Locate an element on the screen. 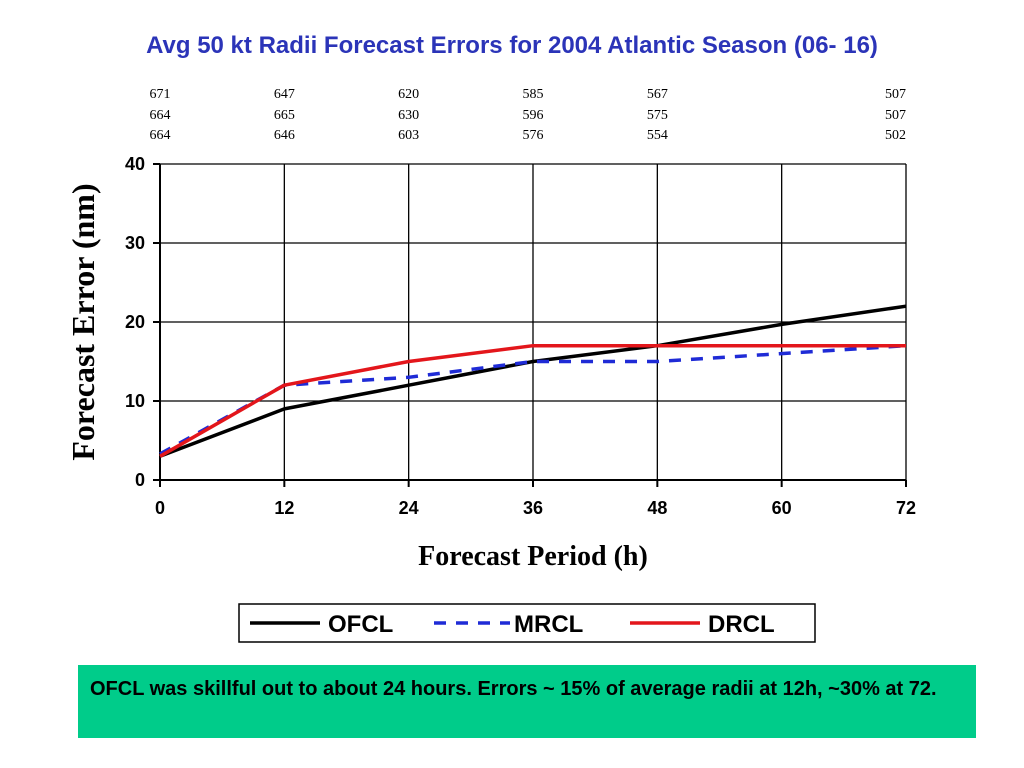 This screenshot has width=1024, height=768. series-line-ofcl is located at coordinates (533, 381).